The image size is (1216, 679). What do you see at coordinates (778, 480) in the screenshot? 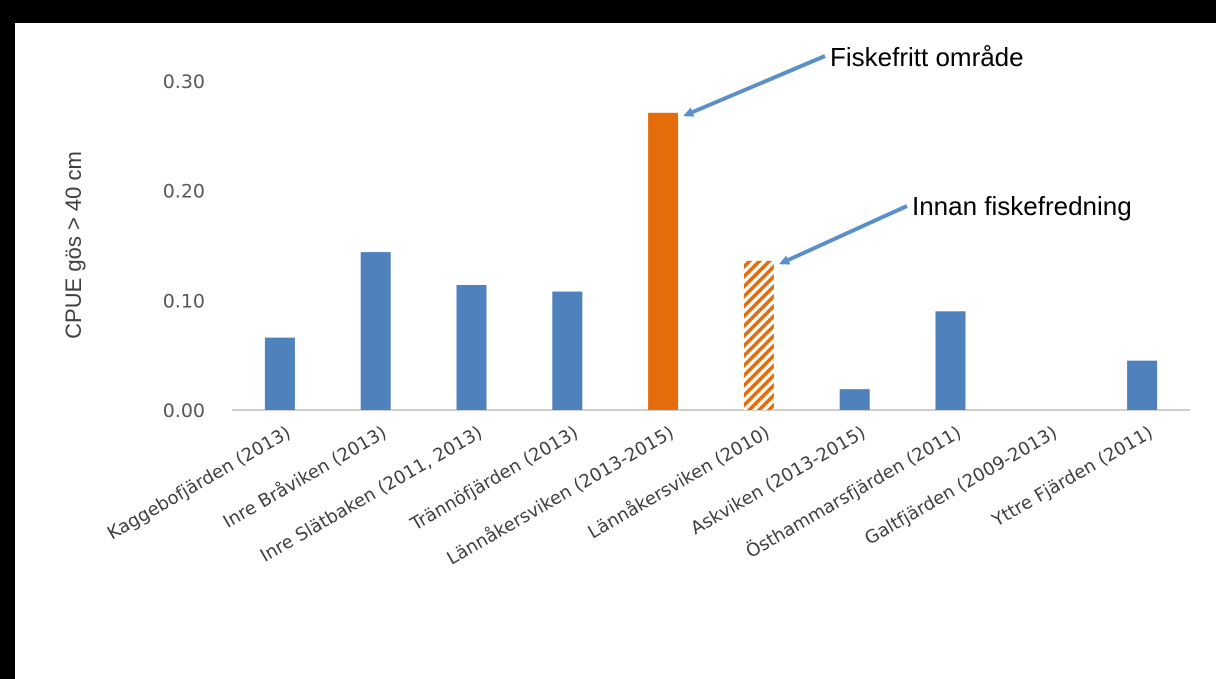
I see `x-tick-label: Askviken (2013-2015)` at bounding box center [778, 480].